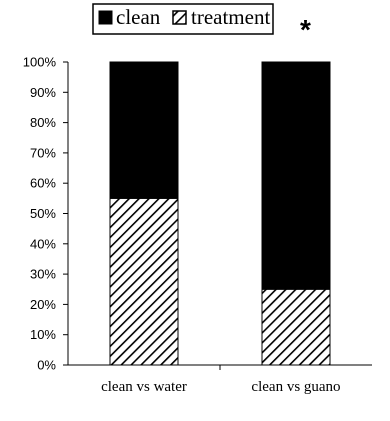  What do you see at coordinates (46, 365) in the screenshot?
I see `y-tick-label: 0%` at bounding box center [46, 365].